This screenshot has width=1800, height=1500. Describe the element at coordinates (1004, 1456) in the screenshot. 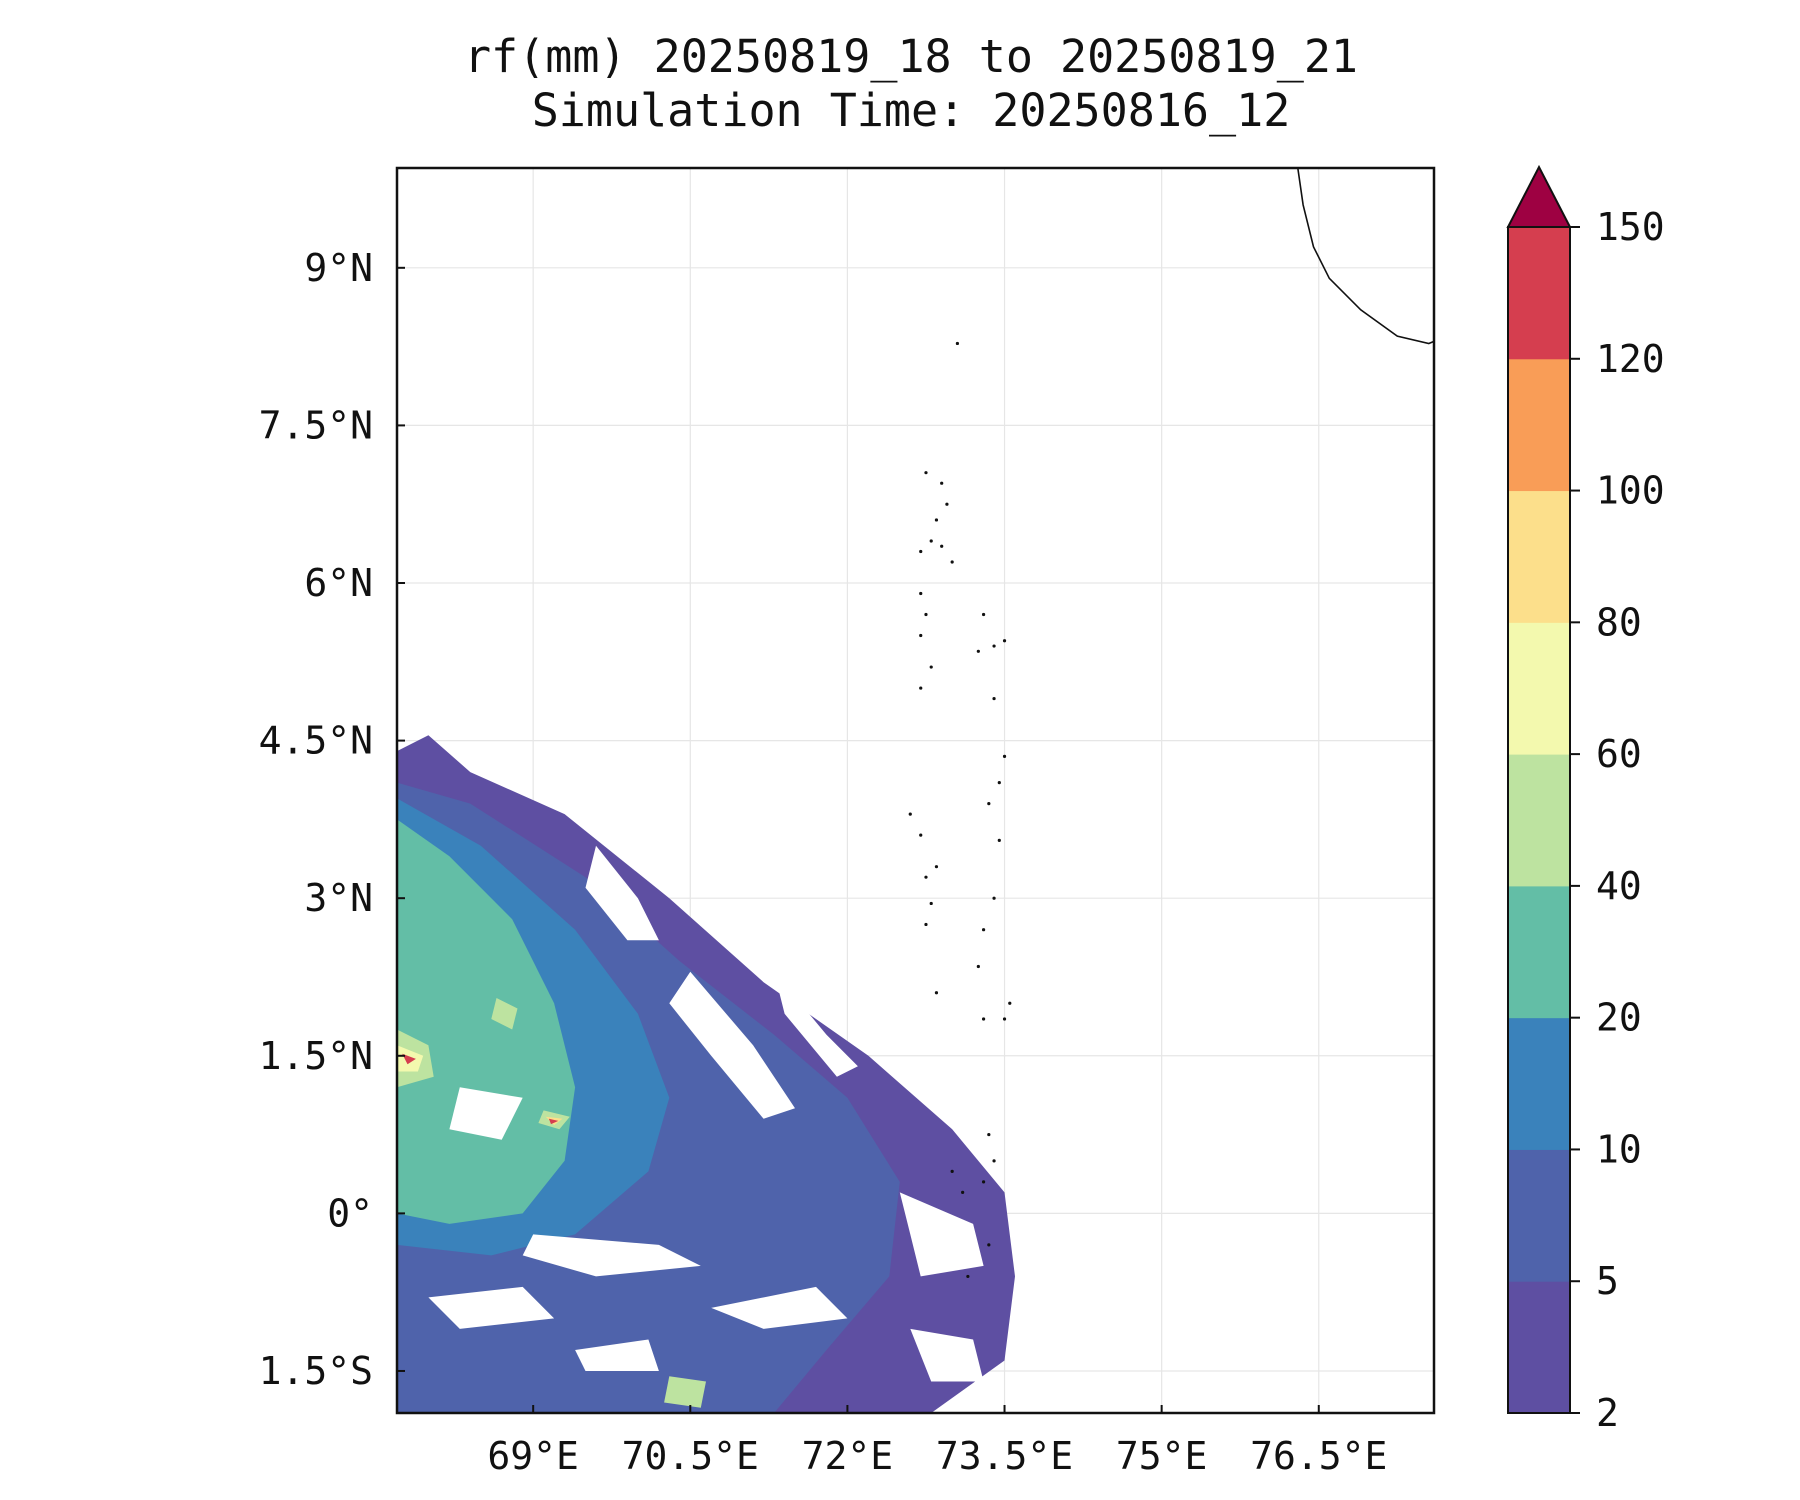

I see `x-tick-label-3: 73.5°E` at that location.